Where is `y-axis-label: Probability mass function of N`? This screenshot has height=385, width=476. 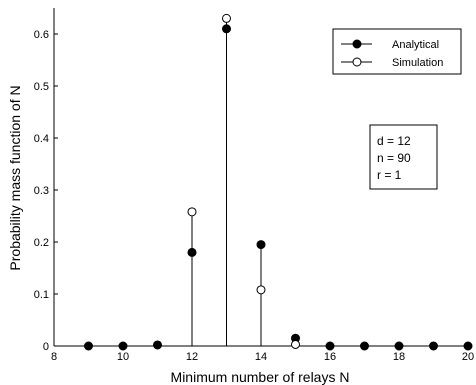
y-axis-label: Probability mass function of N is located at coordinates (15, 177).